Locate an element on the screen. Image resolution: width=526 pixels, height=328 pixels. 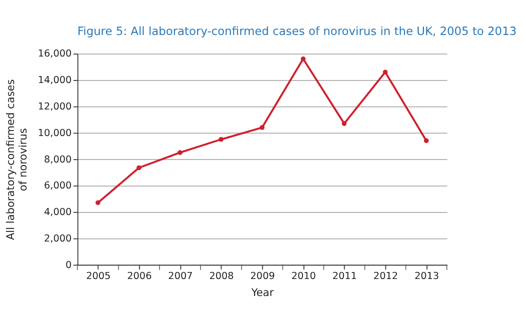
y-axis-title: All laboratory-confirmed cases of norovirus is located at coordinates (17, 159).